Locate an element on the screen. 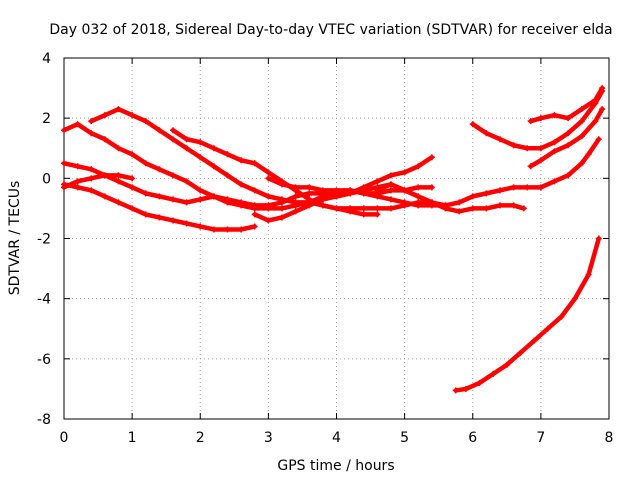 This screenshot has height=480, width=640. y-tick-label: 0 is located at coordinates (46, 179).